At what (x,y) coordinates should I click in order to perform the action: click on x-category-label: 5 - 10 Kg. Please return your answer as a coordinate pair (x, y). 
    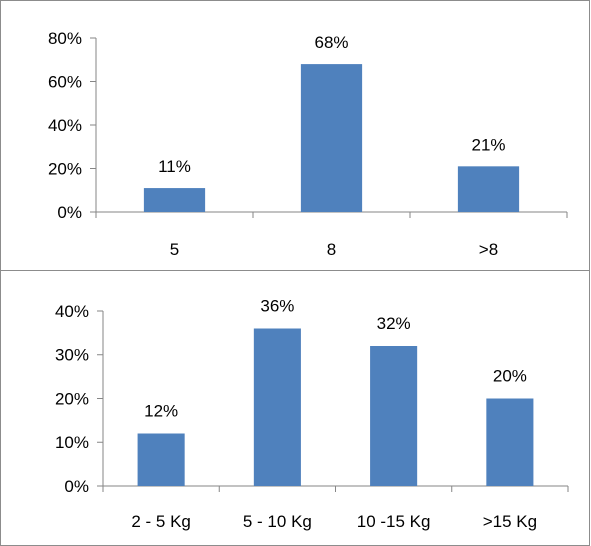
    Looking at the image, I should click on (277, 521).